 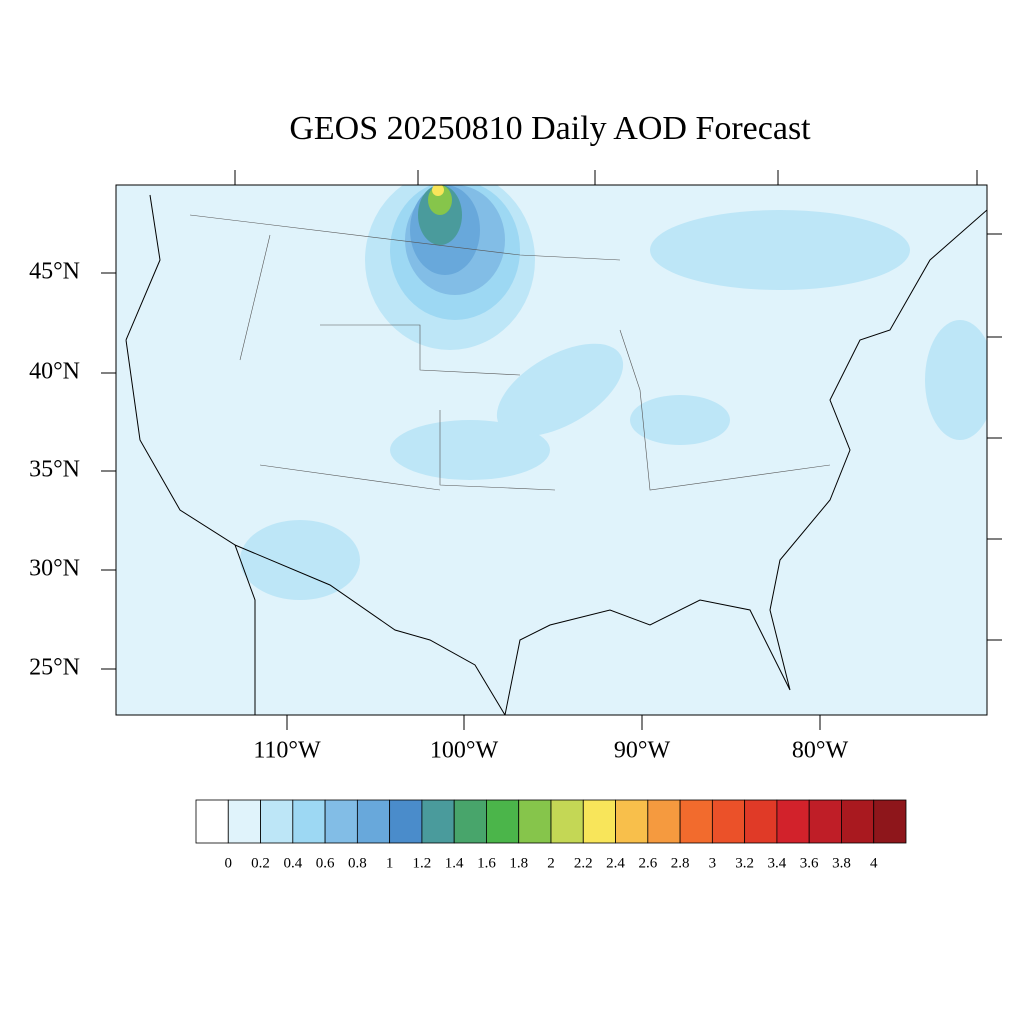 I want to click on lon-label: 110°W, so click(x=287, y=751).